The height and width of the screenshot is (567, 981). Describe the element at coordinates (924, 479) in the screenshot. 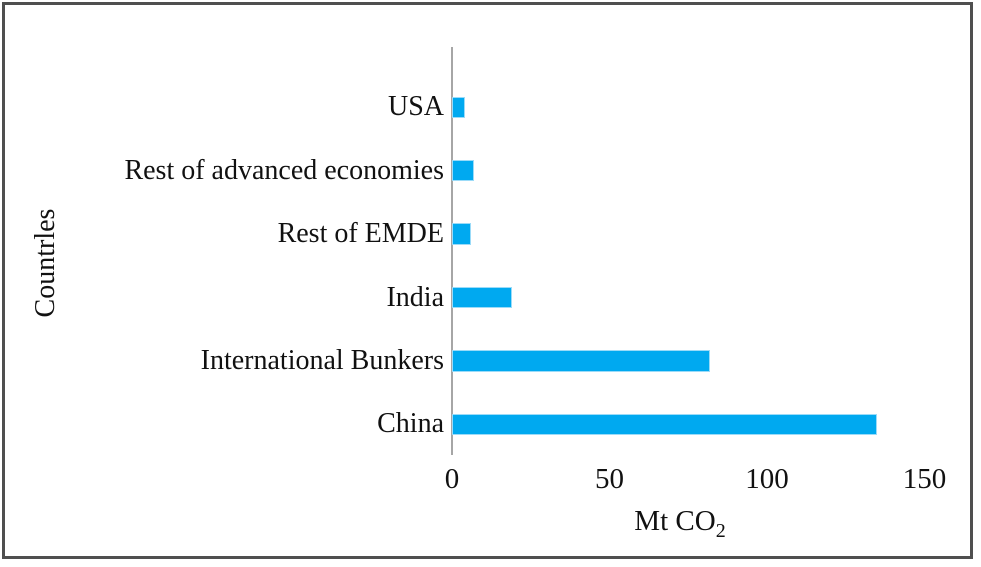

I see `x-tick-label-150: 150` at that location.